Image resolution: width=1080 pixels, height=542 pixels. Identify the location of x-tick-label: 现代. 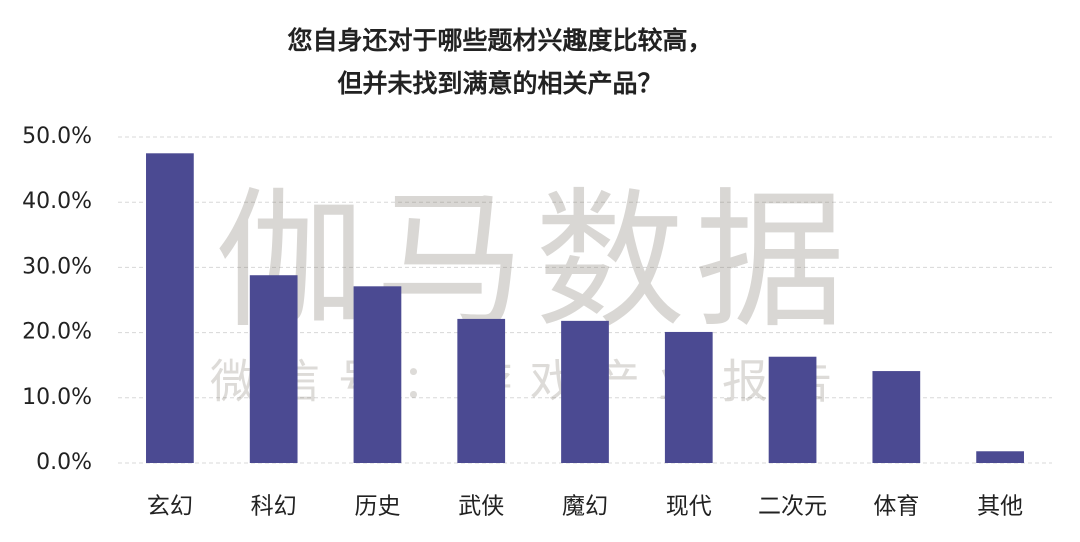
(689, 507).